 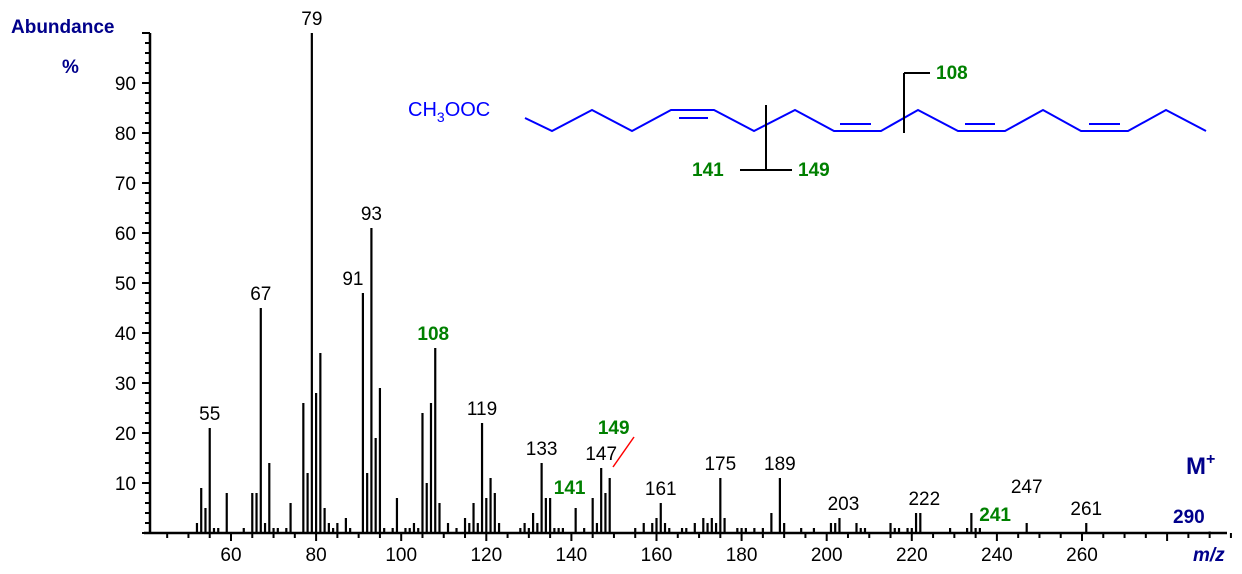 I want to click on y-tick-label: 80, so click(x=125, y=134).